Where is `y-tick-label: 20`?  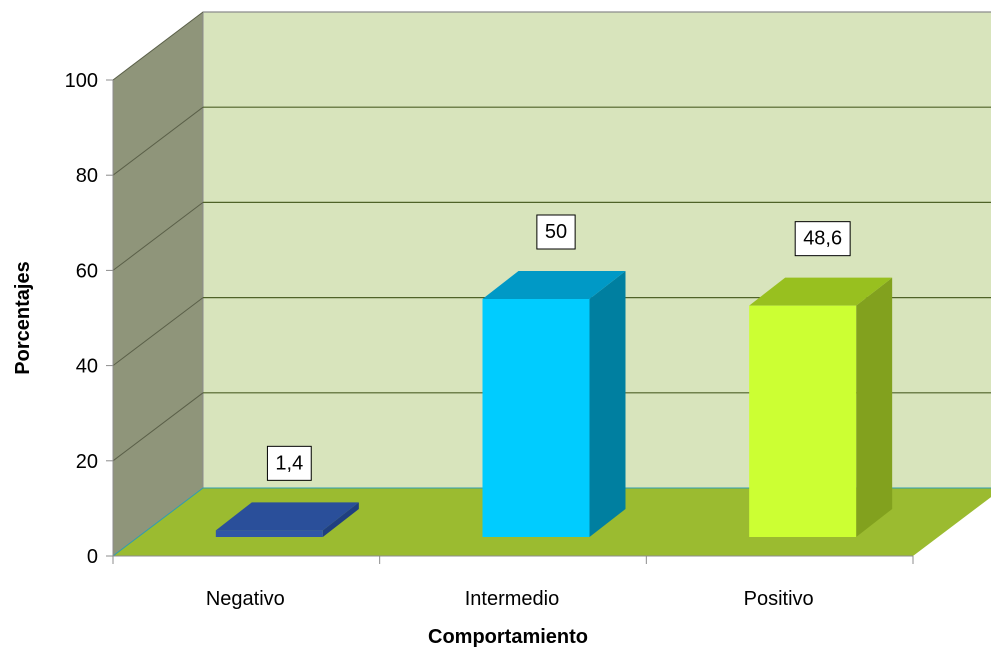
y-tick-label: 20 is located at coordinates (87, 462).